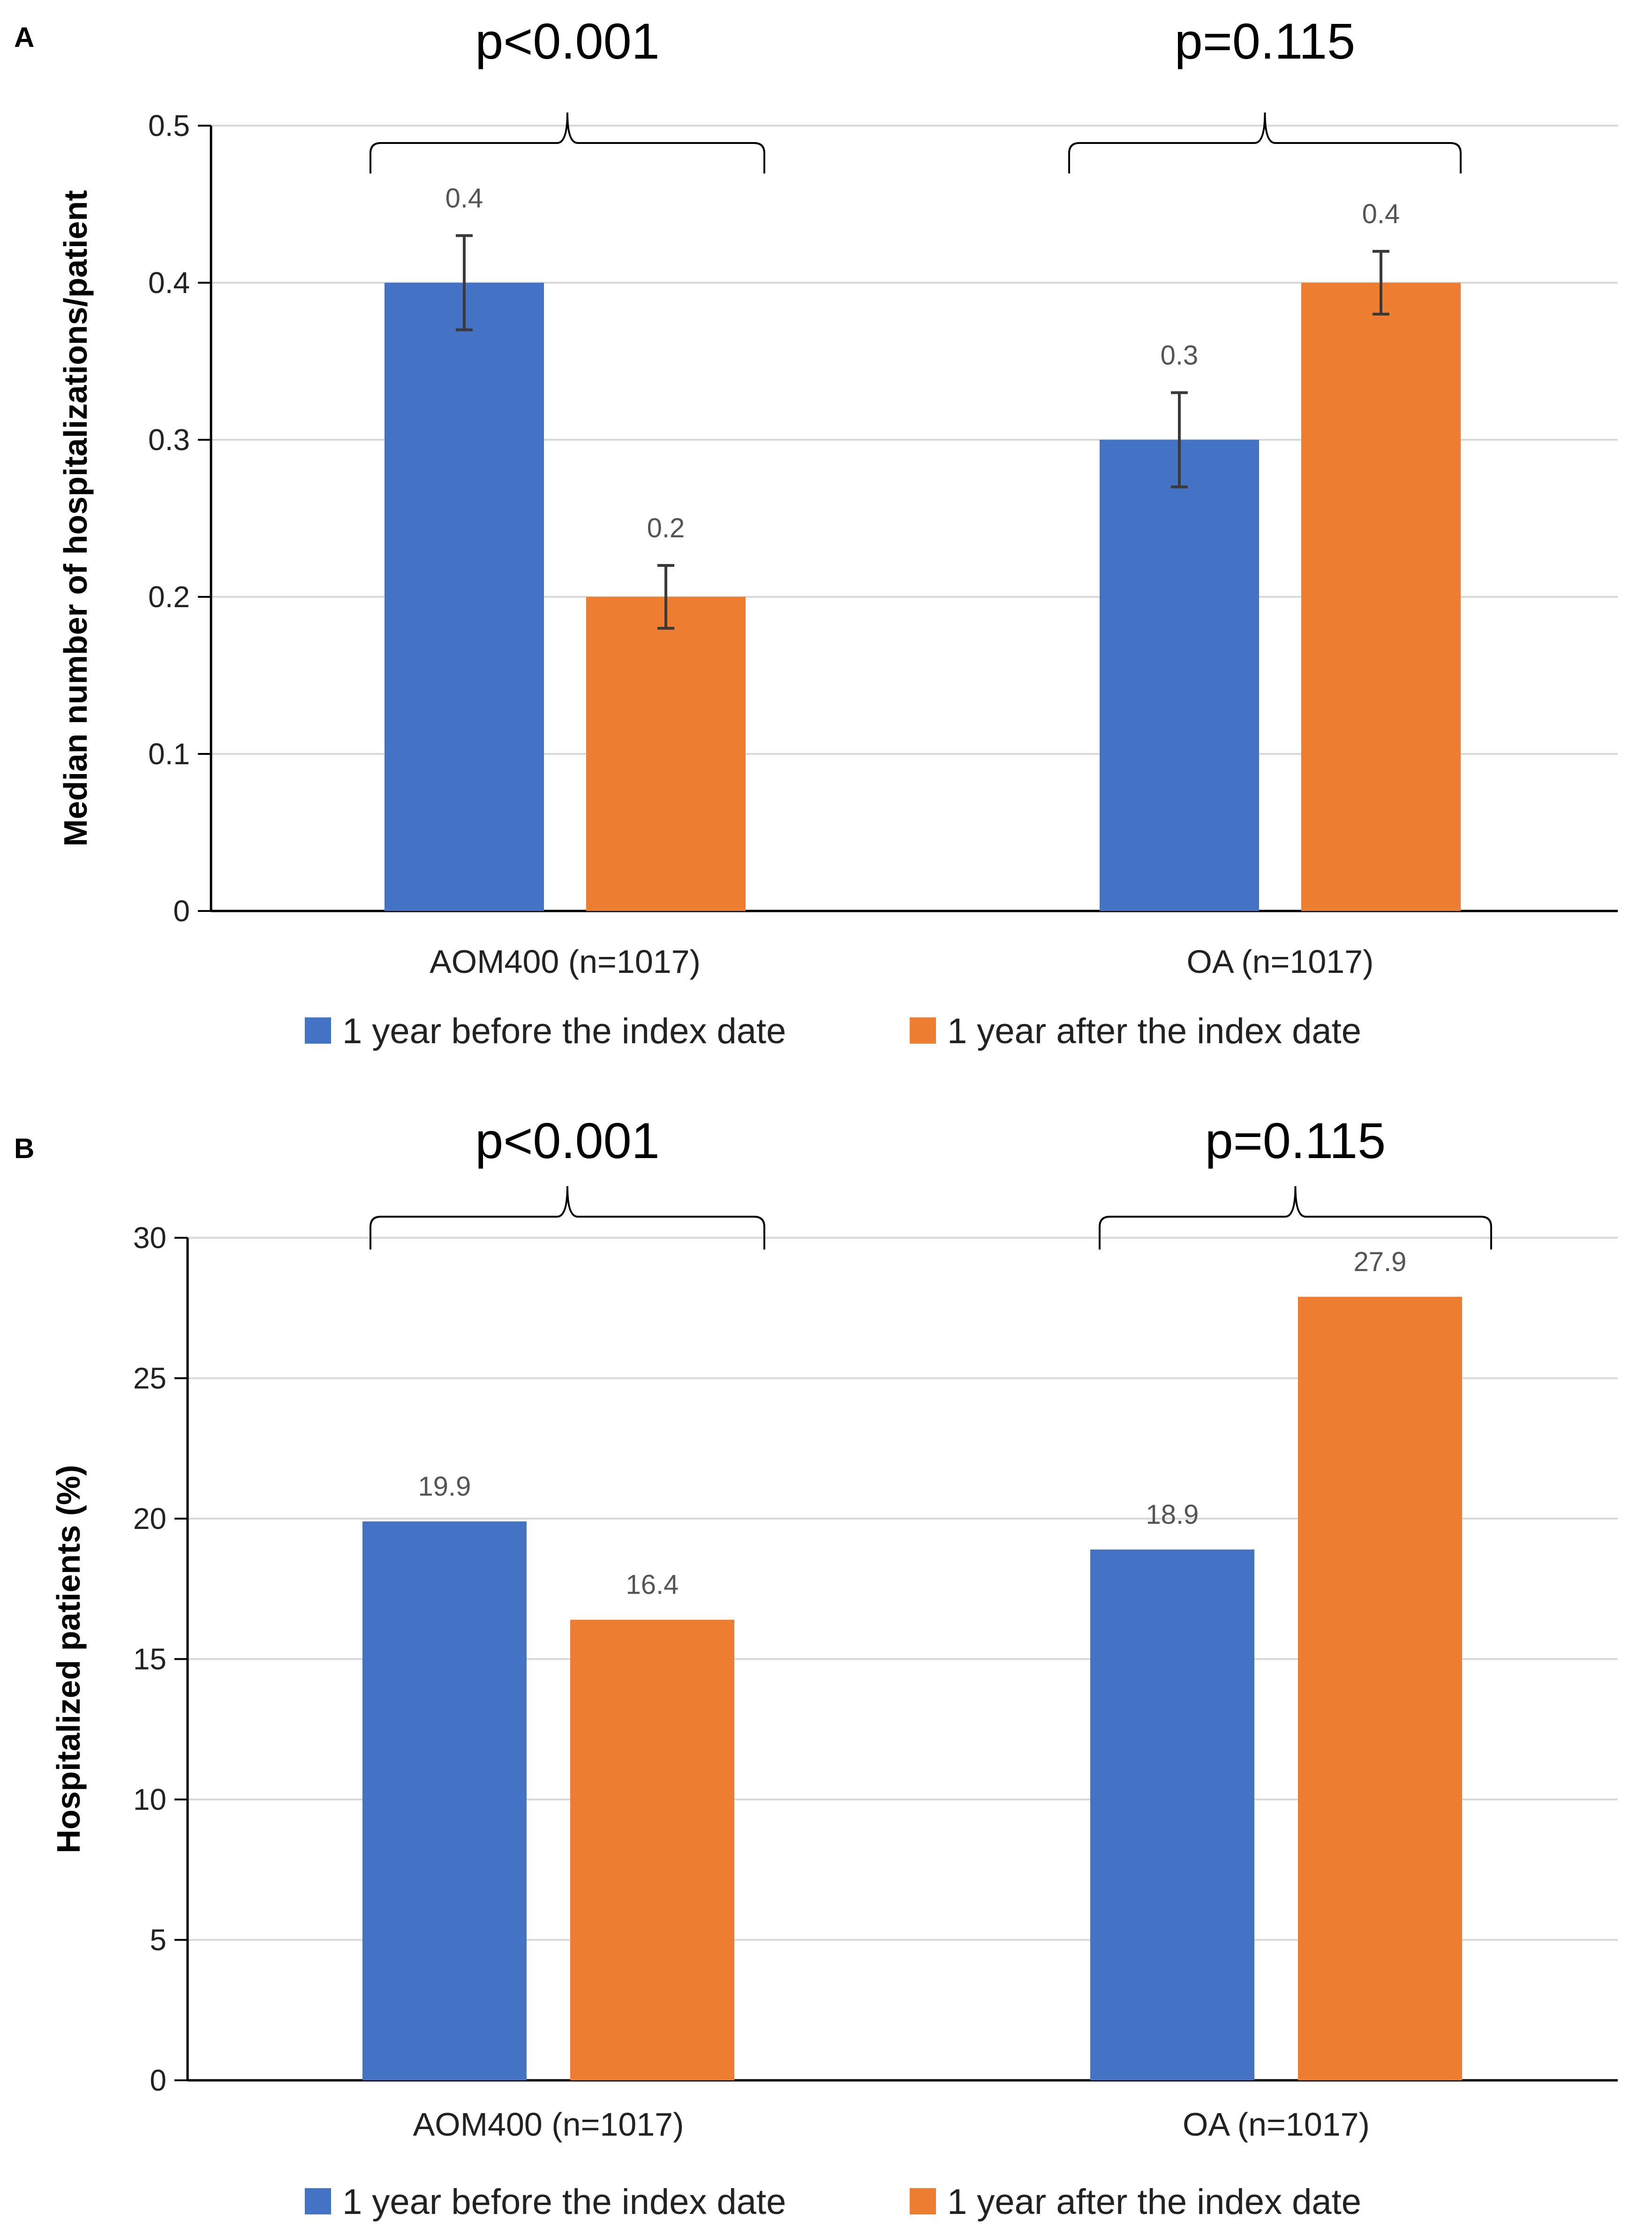 The image size is (1652, 2228). Describe the element at coordinates (666, 528) in the screenshot. I see `panel-a-data-label: 0.2` at that location.